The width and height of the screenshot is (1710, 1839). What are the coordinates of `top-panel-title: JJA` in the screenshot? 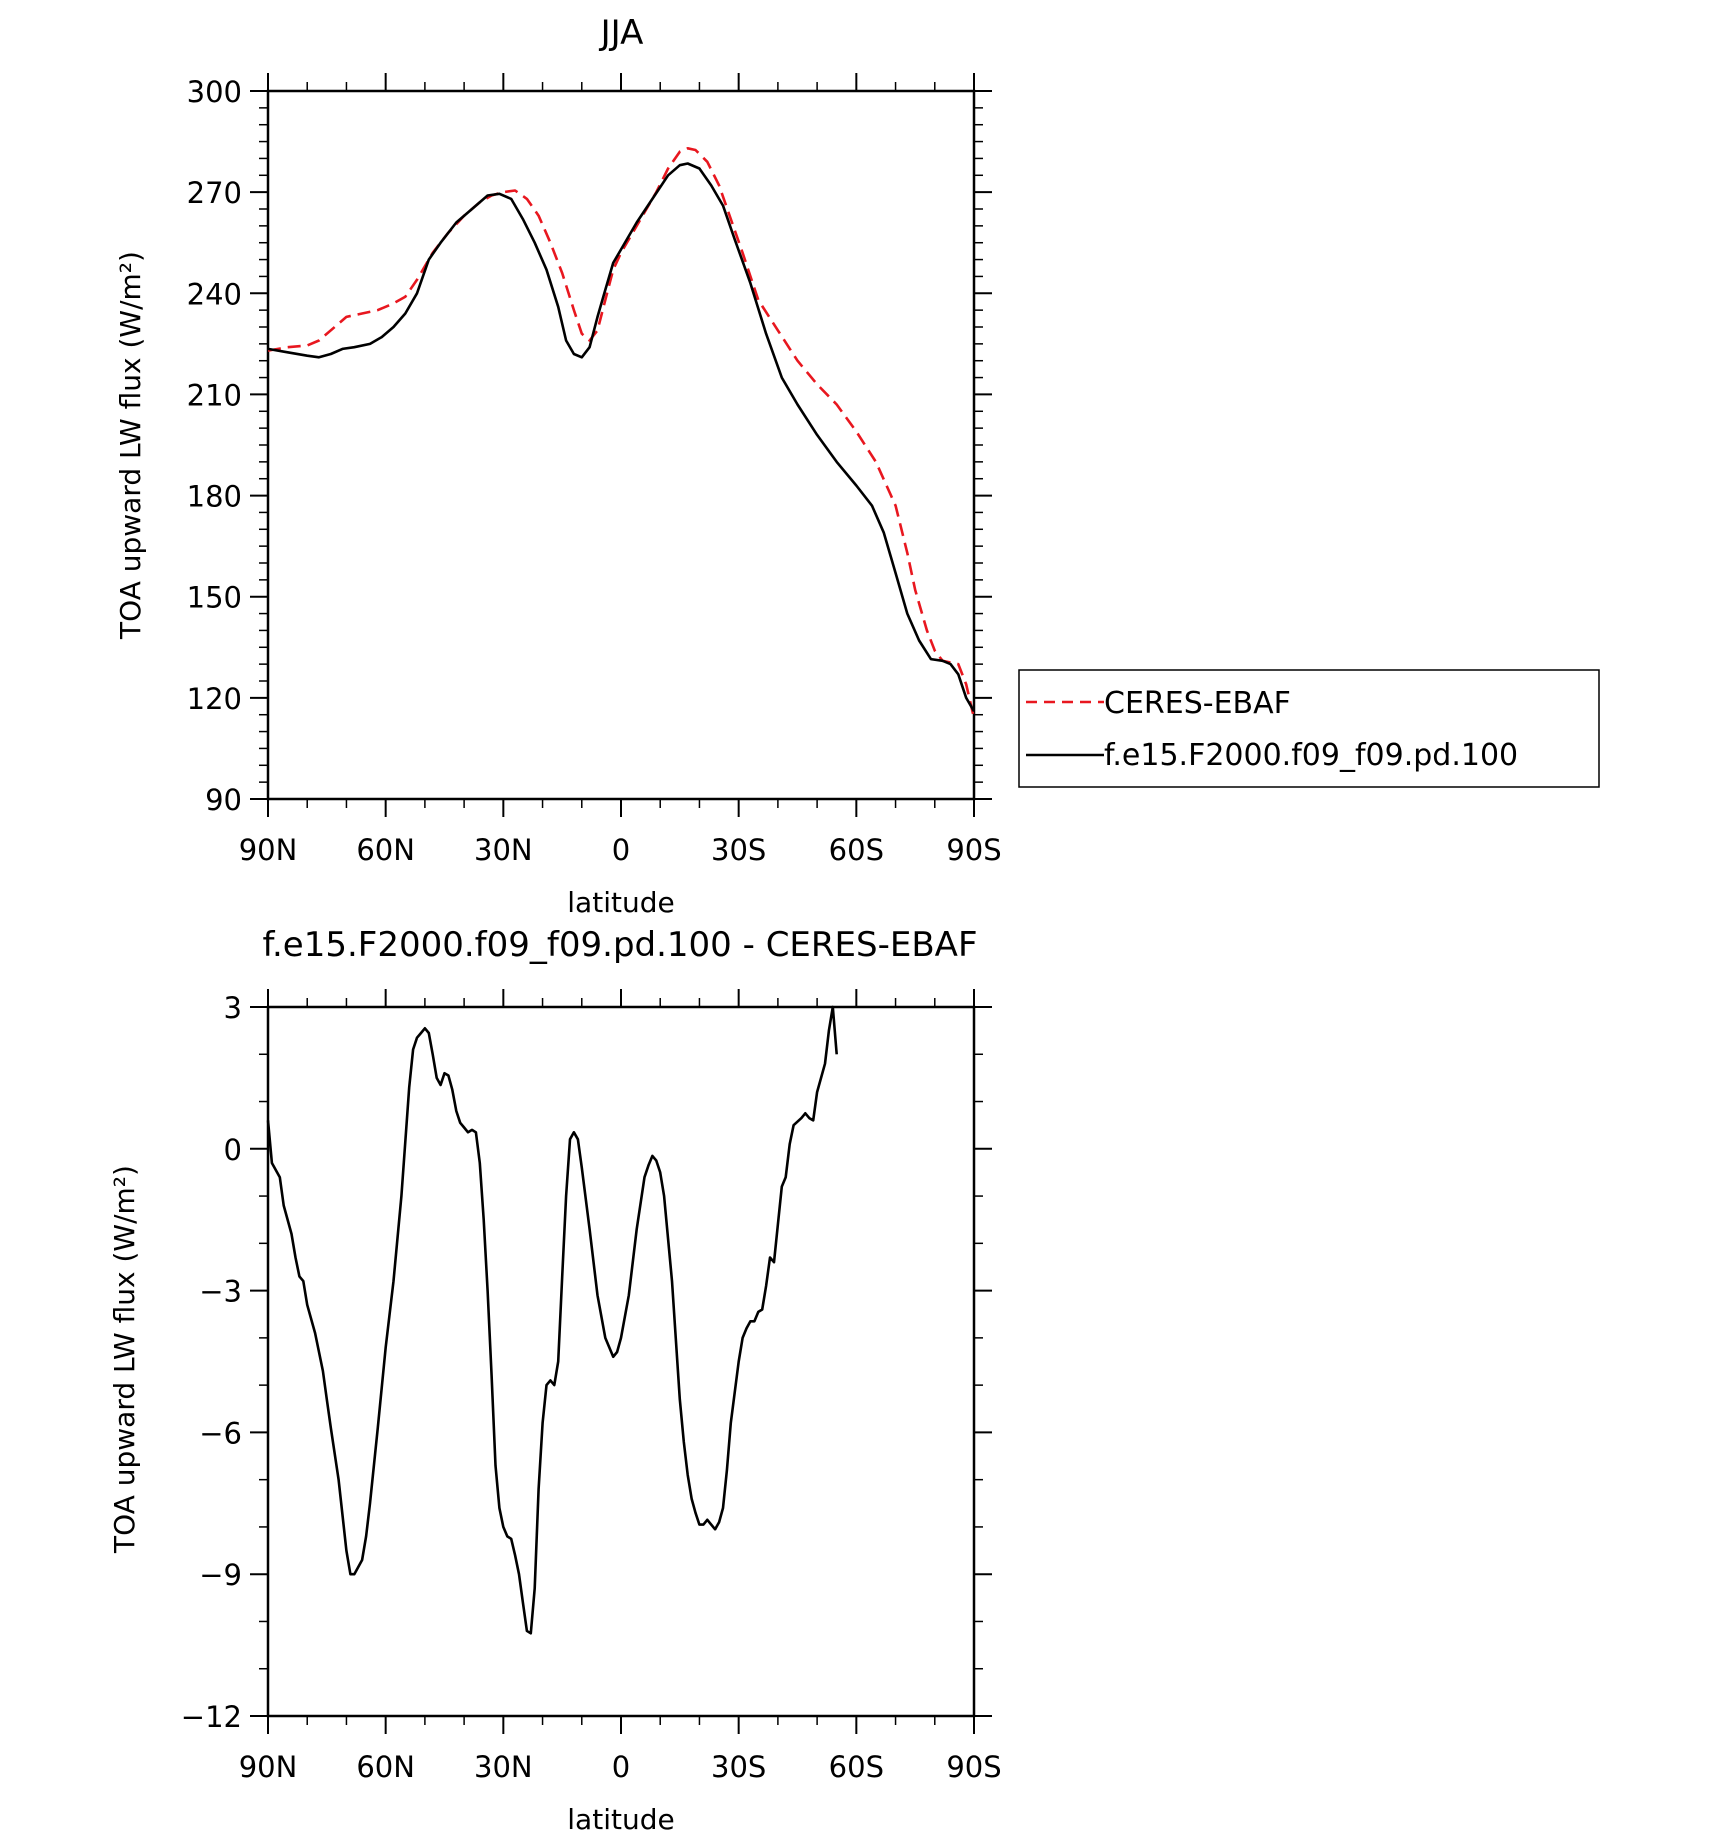 It's located at (621, 33).